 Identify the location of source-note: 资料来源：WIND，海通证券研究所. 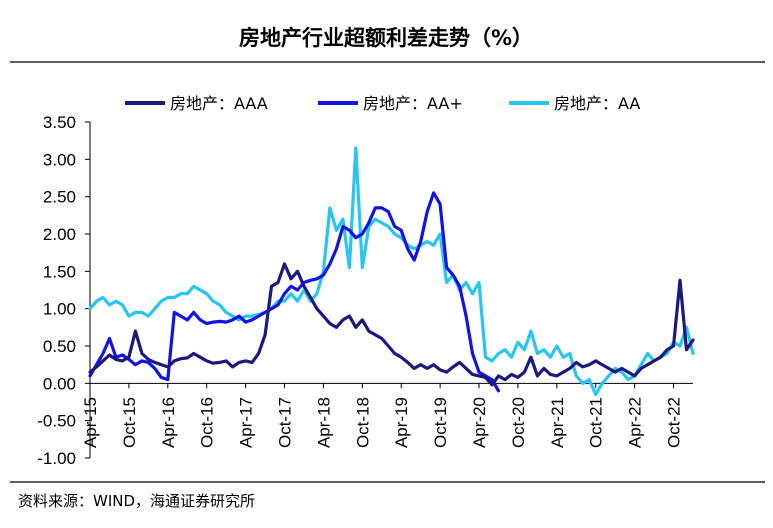
(136, 501).